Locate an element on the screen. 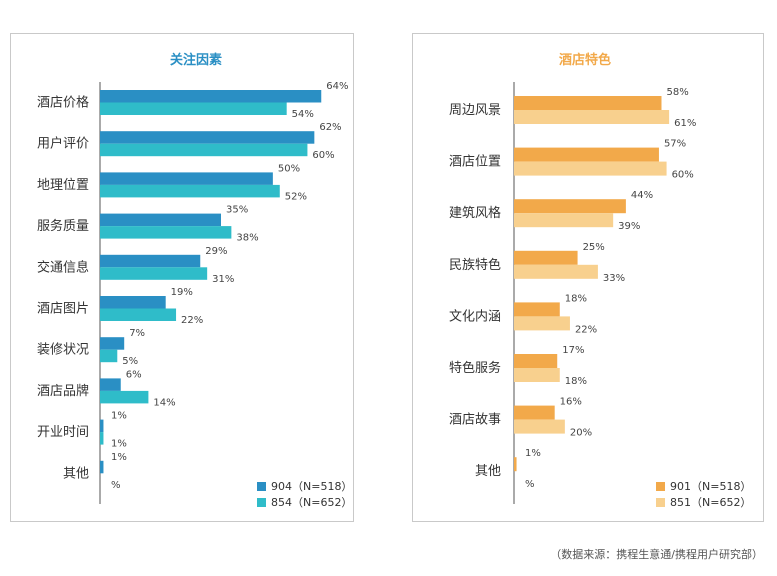  category-label: 用户评价 is located at coordinates (63, 144).